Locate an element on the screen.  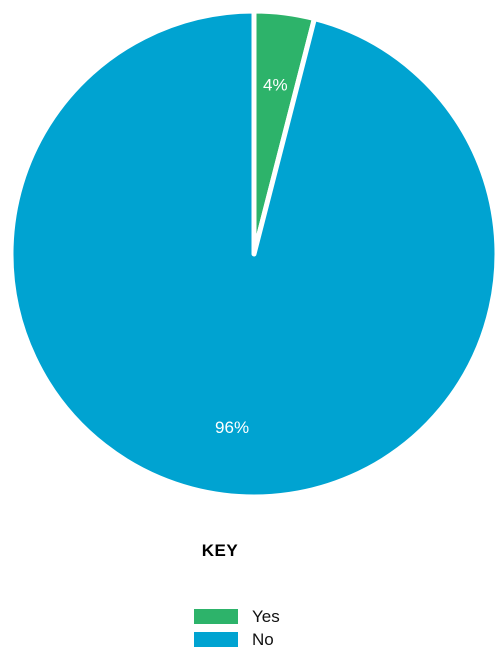
legend-swatch-no is located at coordinates (216, 639).